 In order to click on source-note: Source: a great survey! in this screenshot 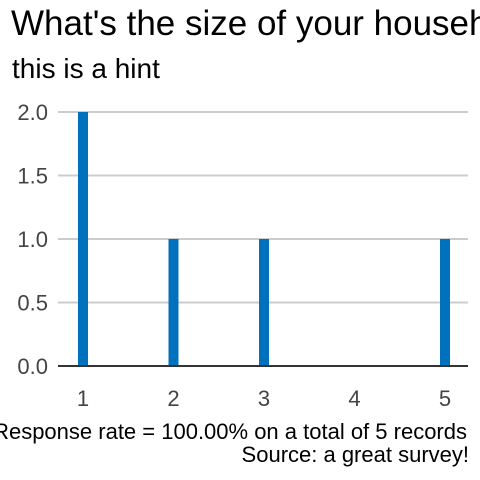, I will do `click(355, 454)`.